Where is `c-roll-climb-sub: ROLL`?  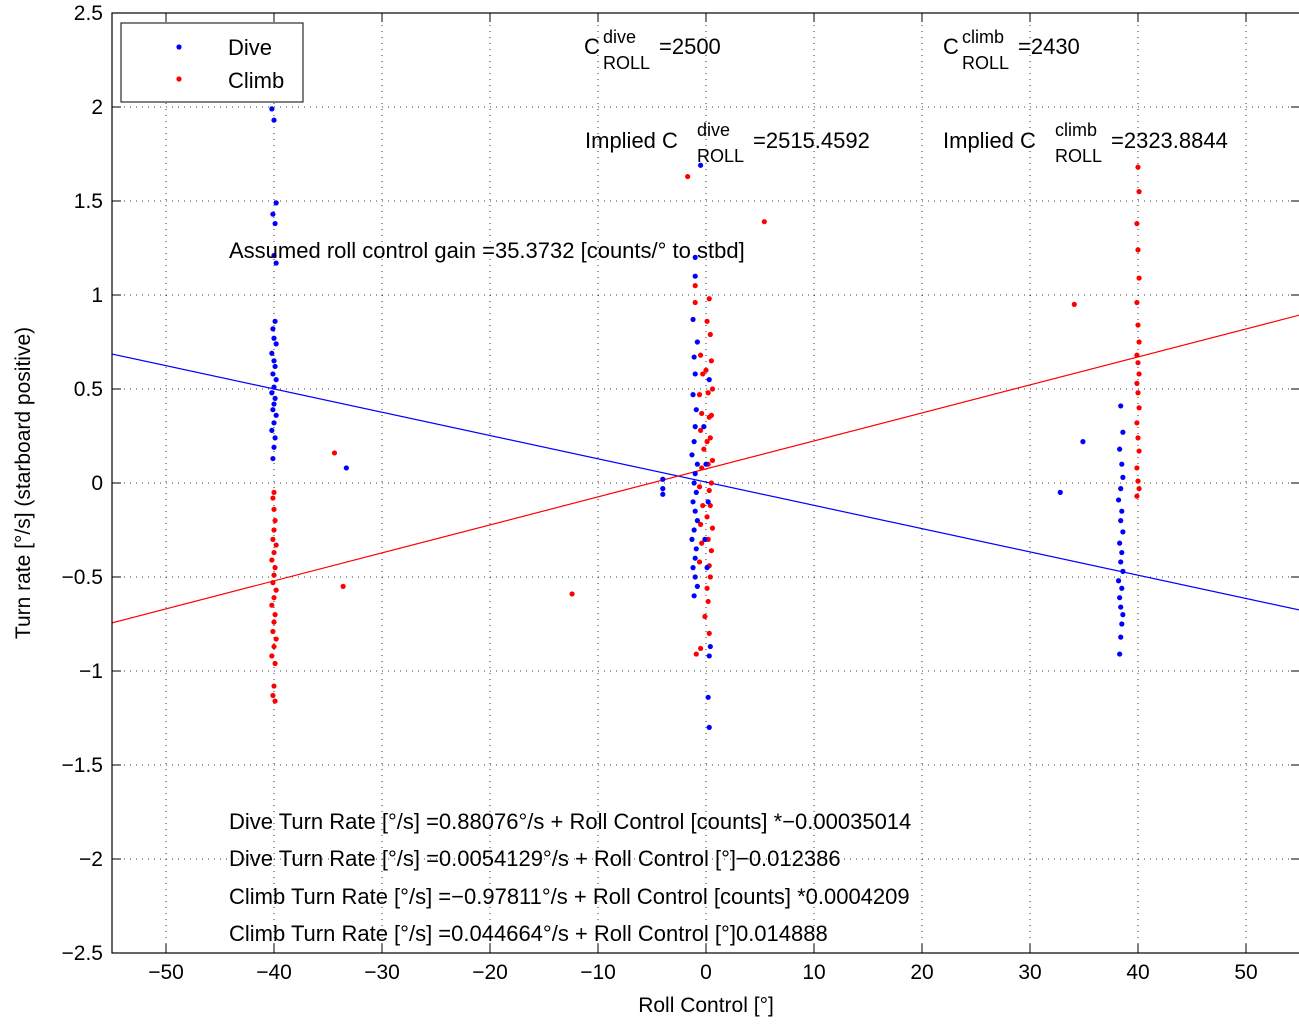 c-roll-climb-sub: ROLL is located at coordinates (985, 63).